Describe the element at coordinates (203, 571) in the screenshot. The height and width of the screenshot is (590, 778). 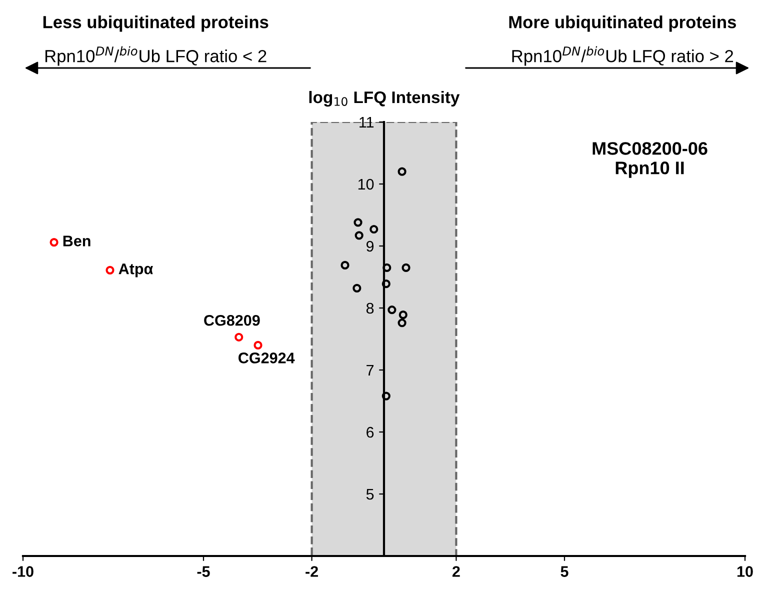
I see `x-tick-label: -5` at that location.